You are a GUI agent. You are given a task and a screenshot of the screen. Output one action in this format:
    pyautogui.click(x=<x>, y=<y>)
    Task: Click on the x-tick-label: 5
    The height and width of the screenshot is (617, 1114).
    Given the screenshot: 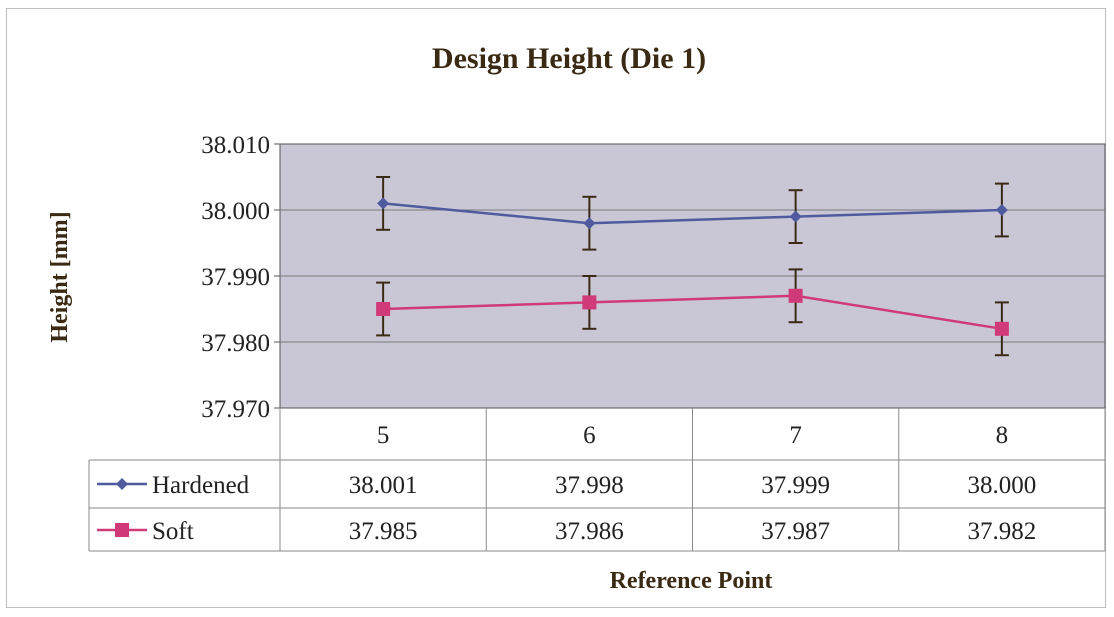 What is the action you would take?
    pyautogui.click(x=383, y=435)
    